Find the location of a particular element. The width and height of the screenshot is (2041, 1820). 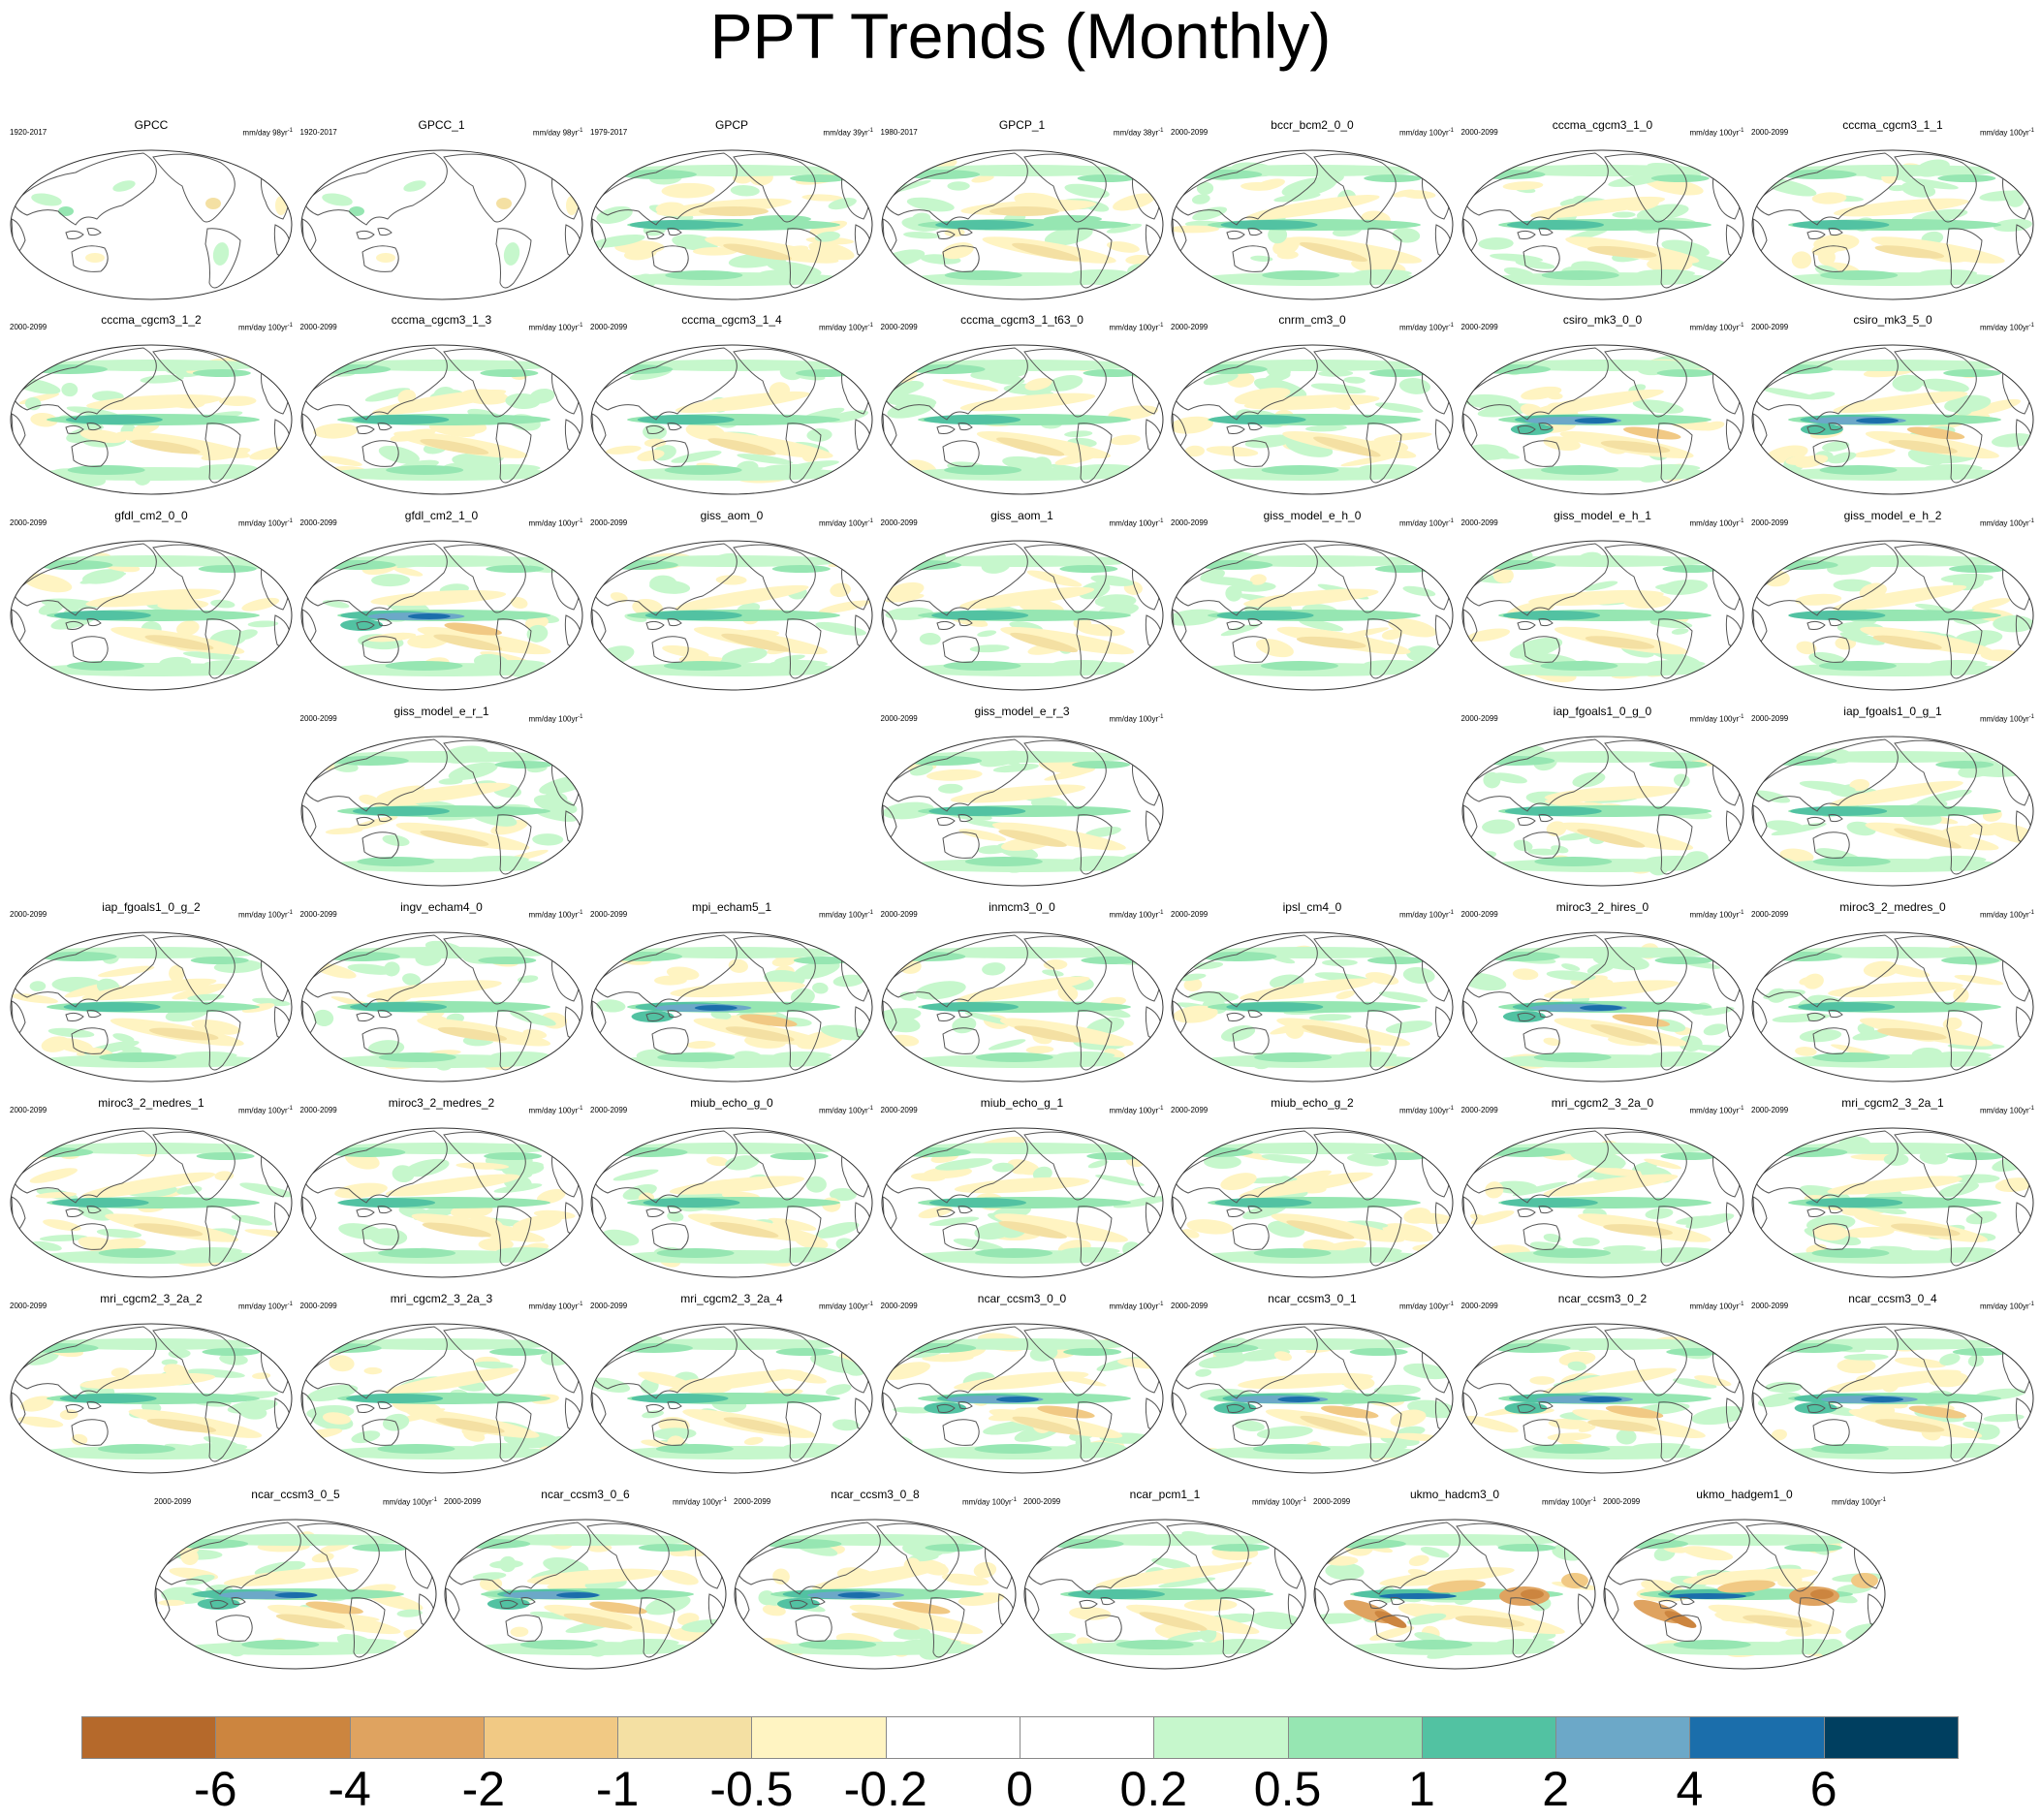

panel-title: giss_model_e_r_3 is located at coordinates (1022, 711).